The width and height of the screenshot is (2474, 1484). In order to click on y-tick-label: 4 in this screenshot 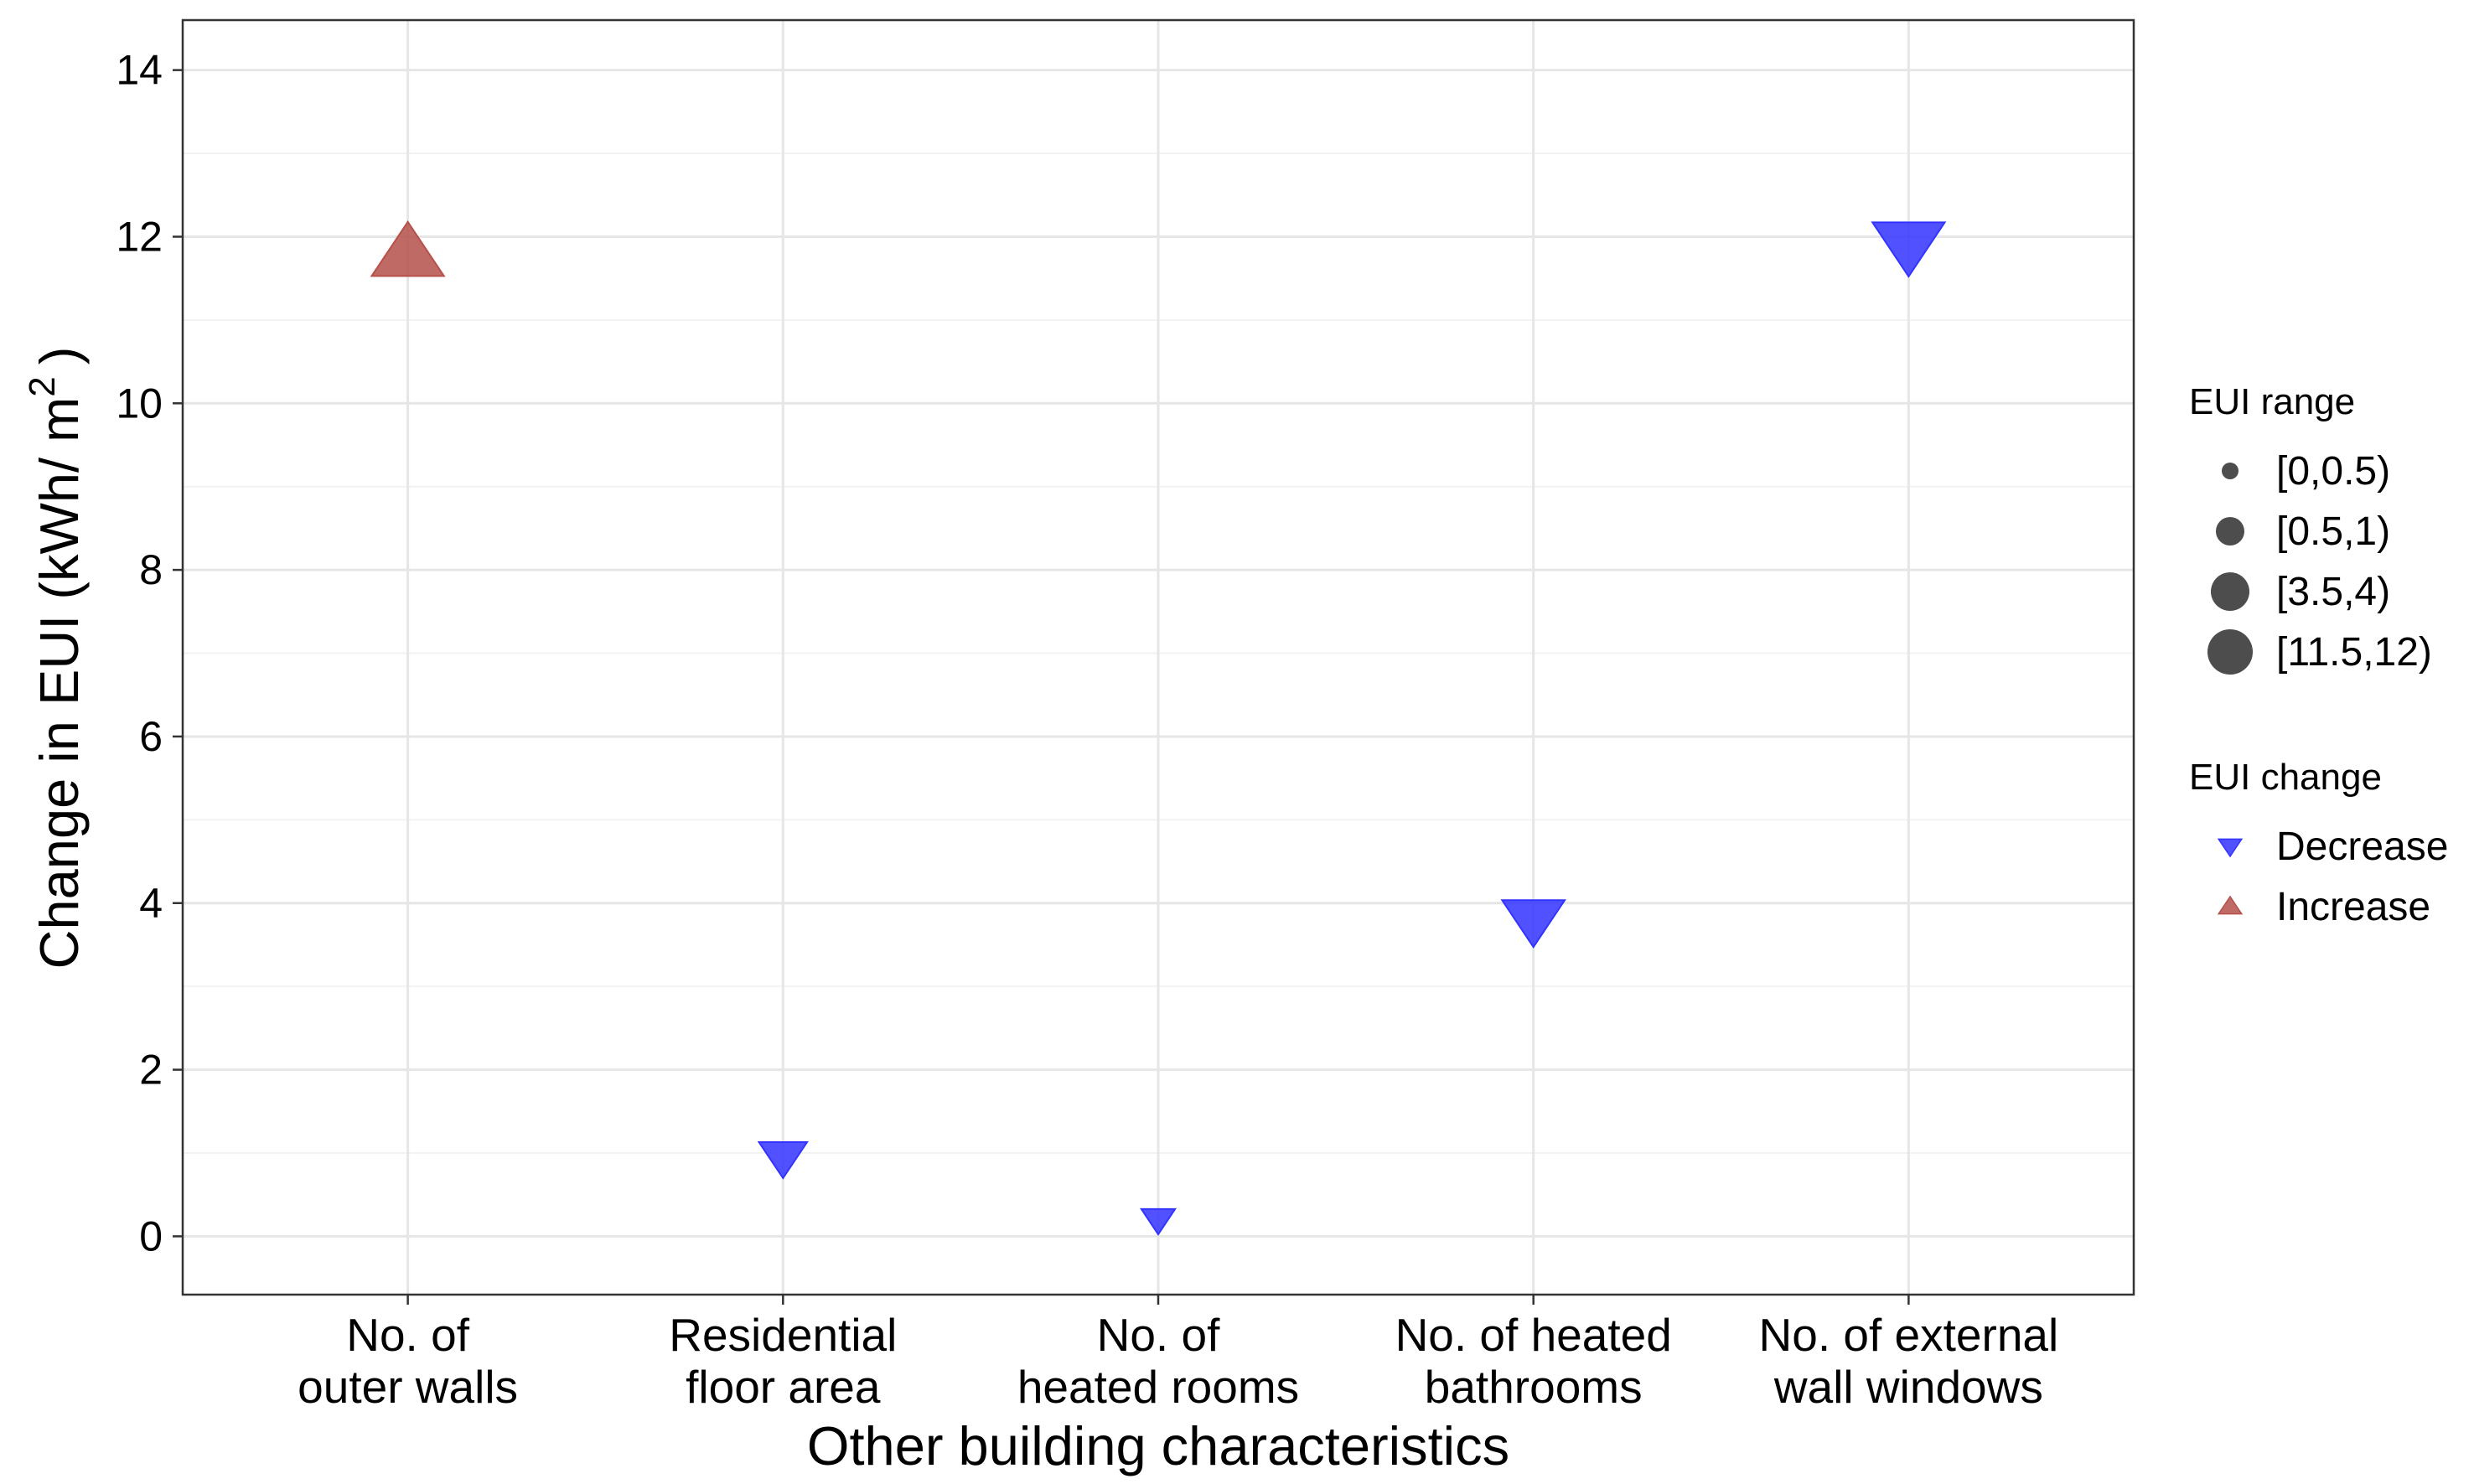, I will do `click(151, 904)`.